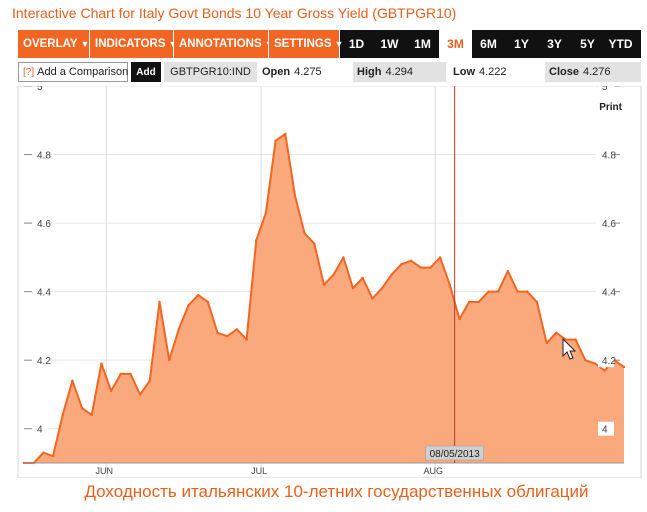  I want to click on close-label: Close, so click(564, 72).